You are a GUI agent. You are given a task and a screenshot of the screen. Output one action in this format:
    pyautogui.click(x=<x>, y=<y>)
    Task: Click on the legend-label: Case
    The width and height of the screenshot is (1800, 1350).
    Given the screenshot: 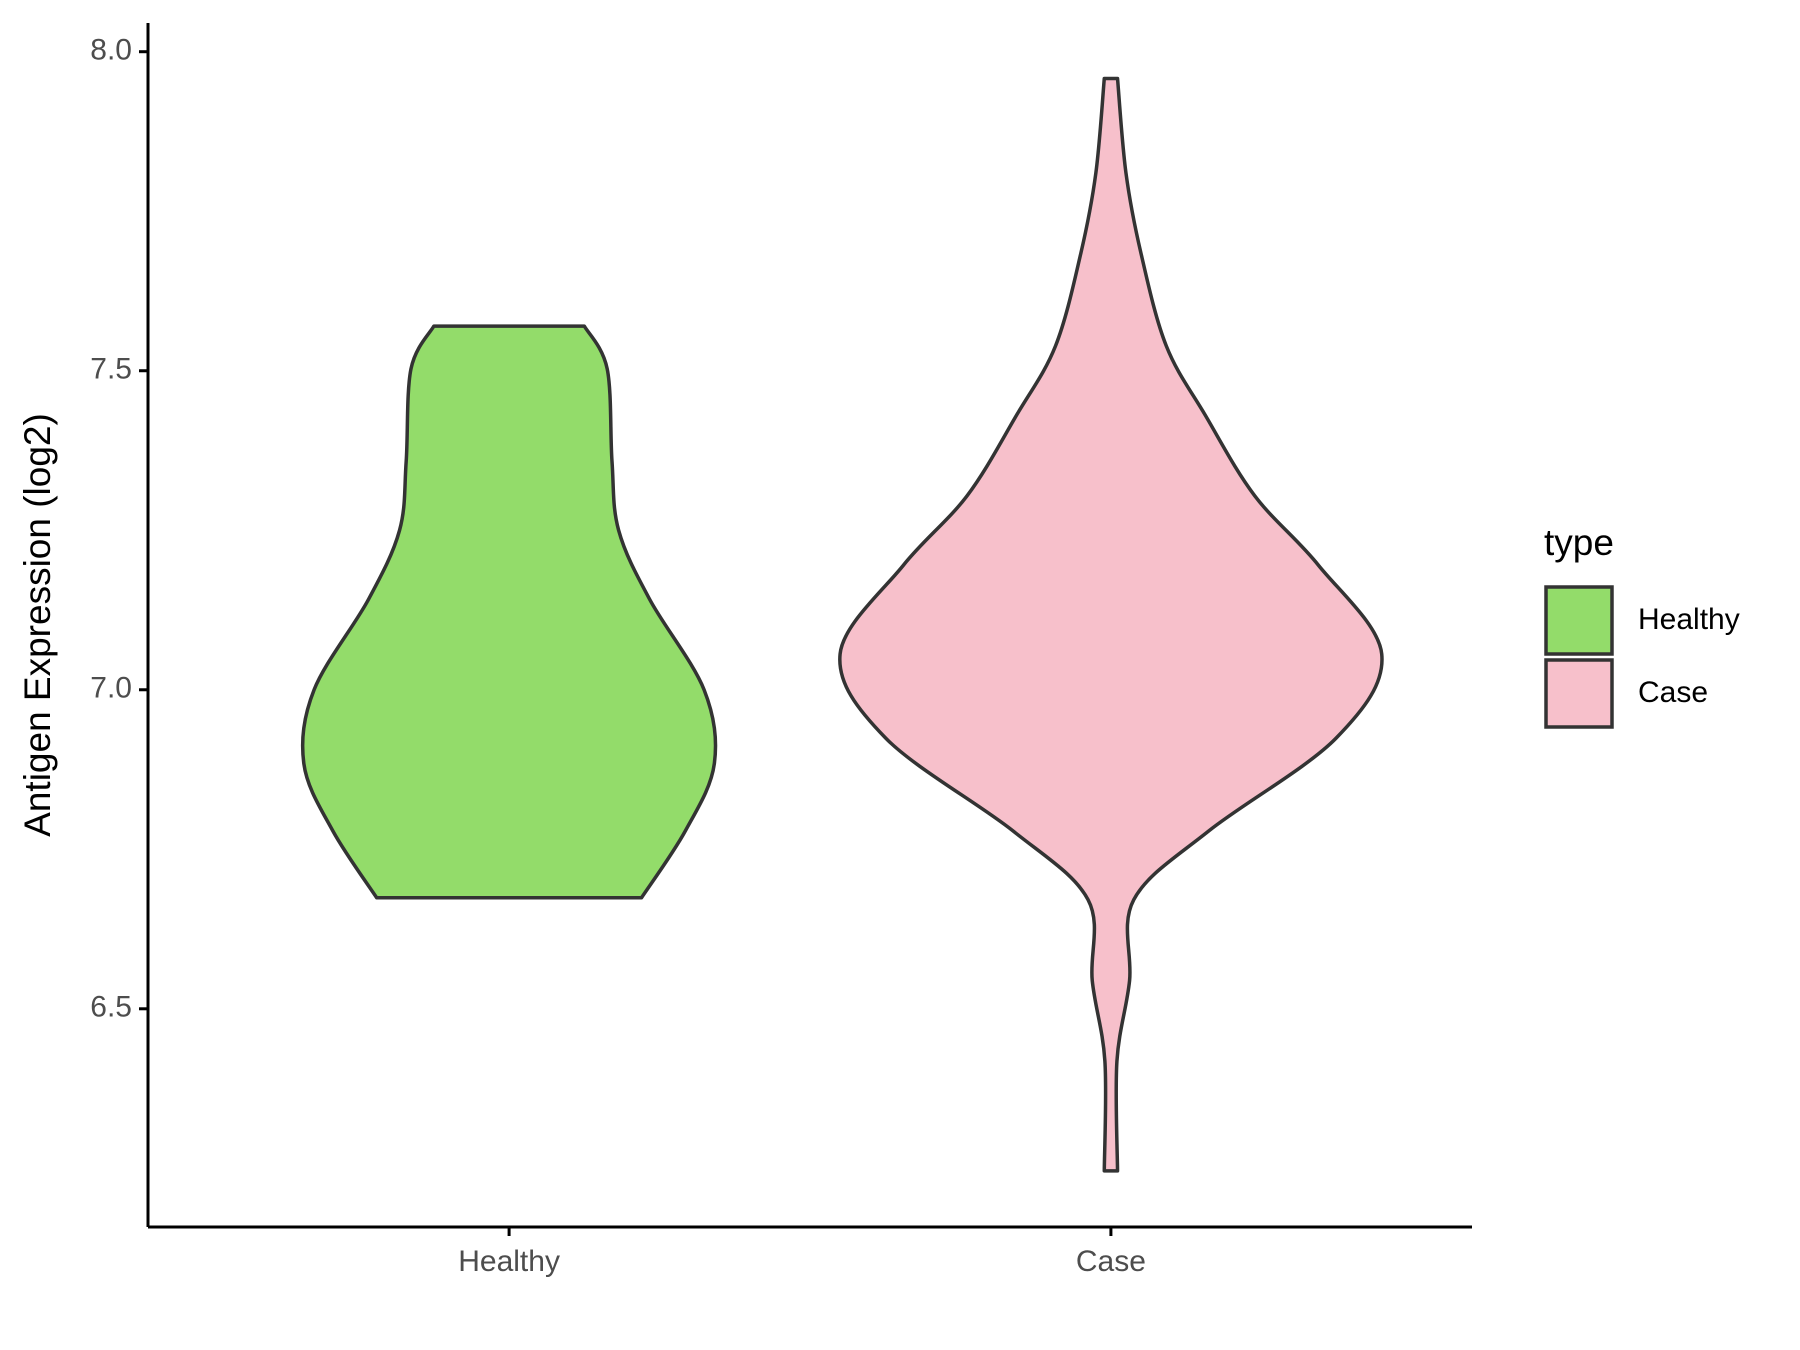 What is the action you would take?
    pyautogui.click(x=1673, y=692)
    